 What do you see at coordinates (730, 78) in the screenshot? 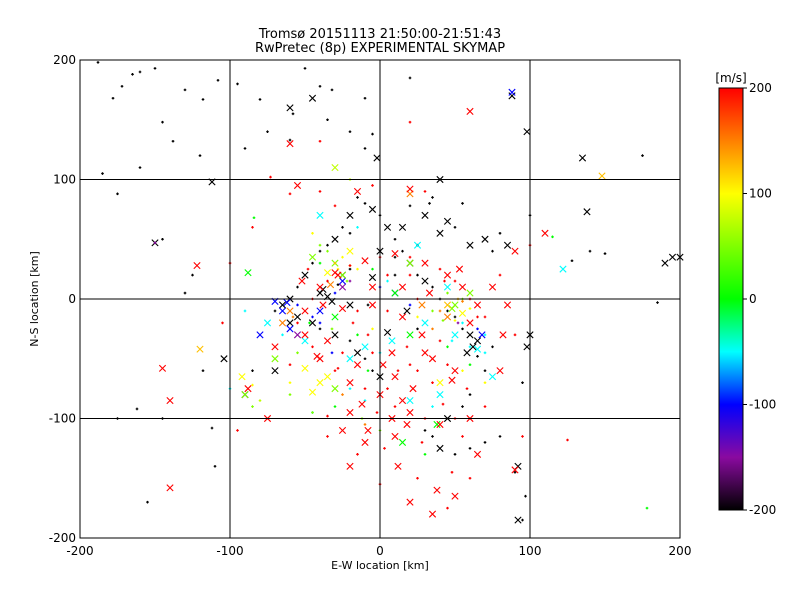
I see `colorbar-label: [m/s]` at bounding box center [730, 78].